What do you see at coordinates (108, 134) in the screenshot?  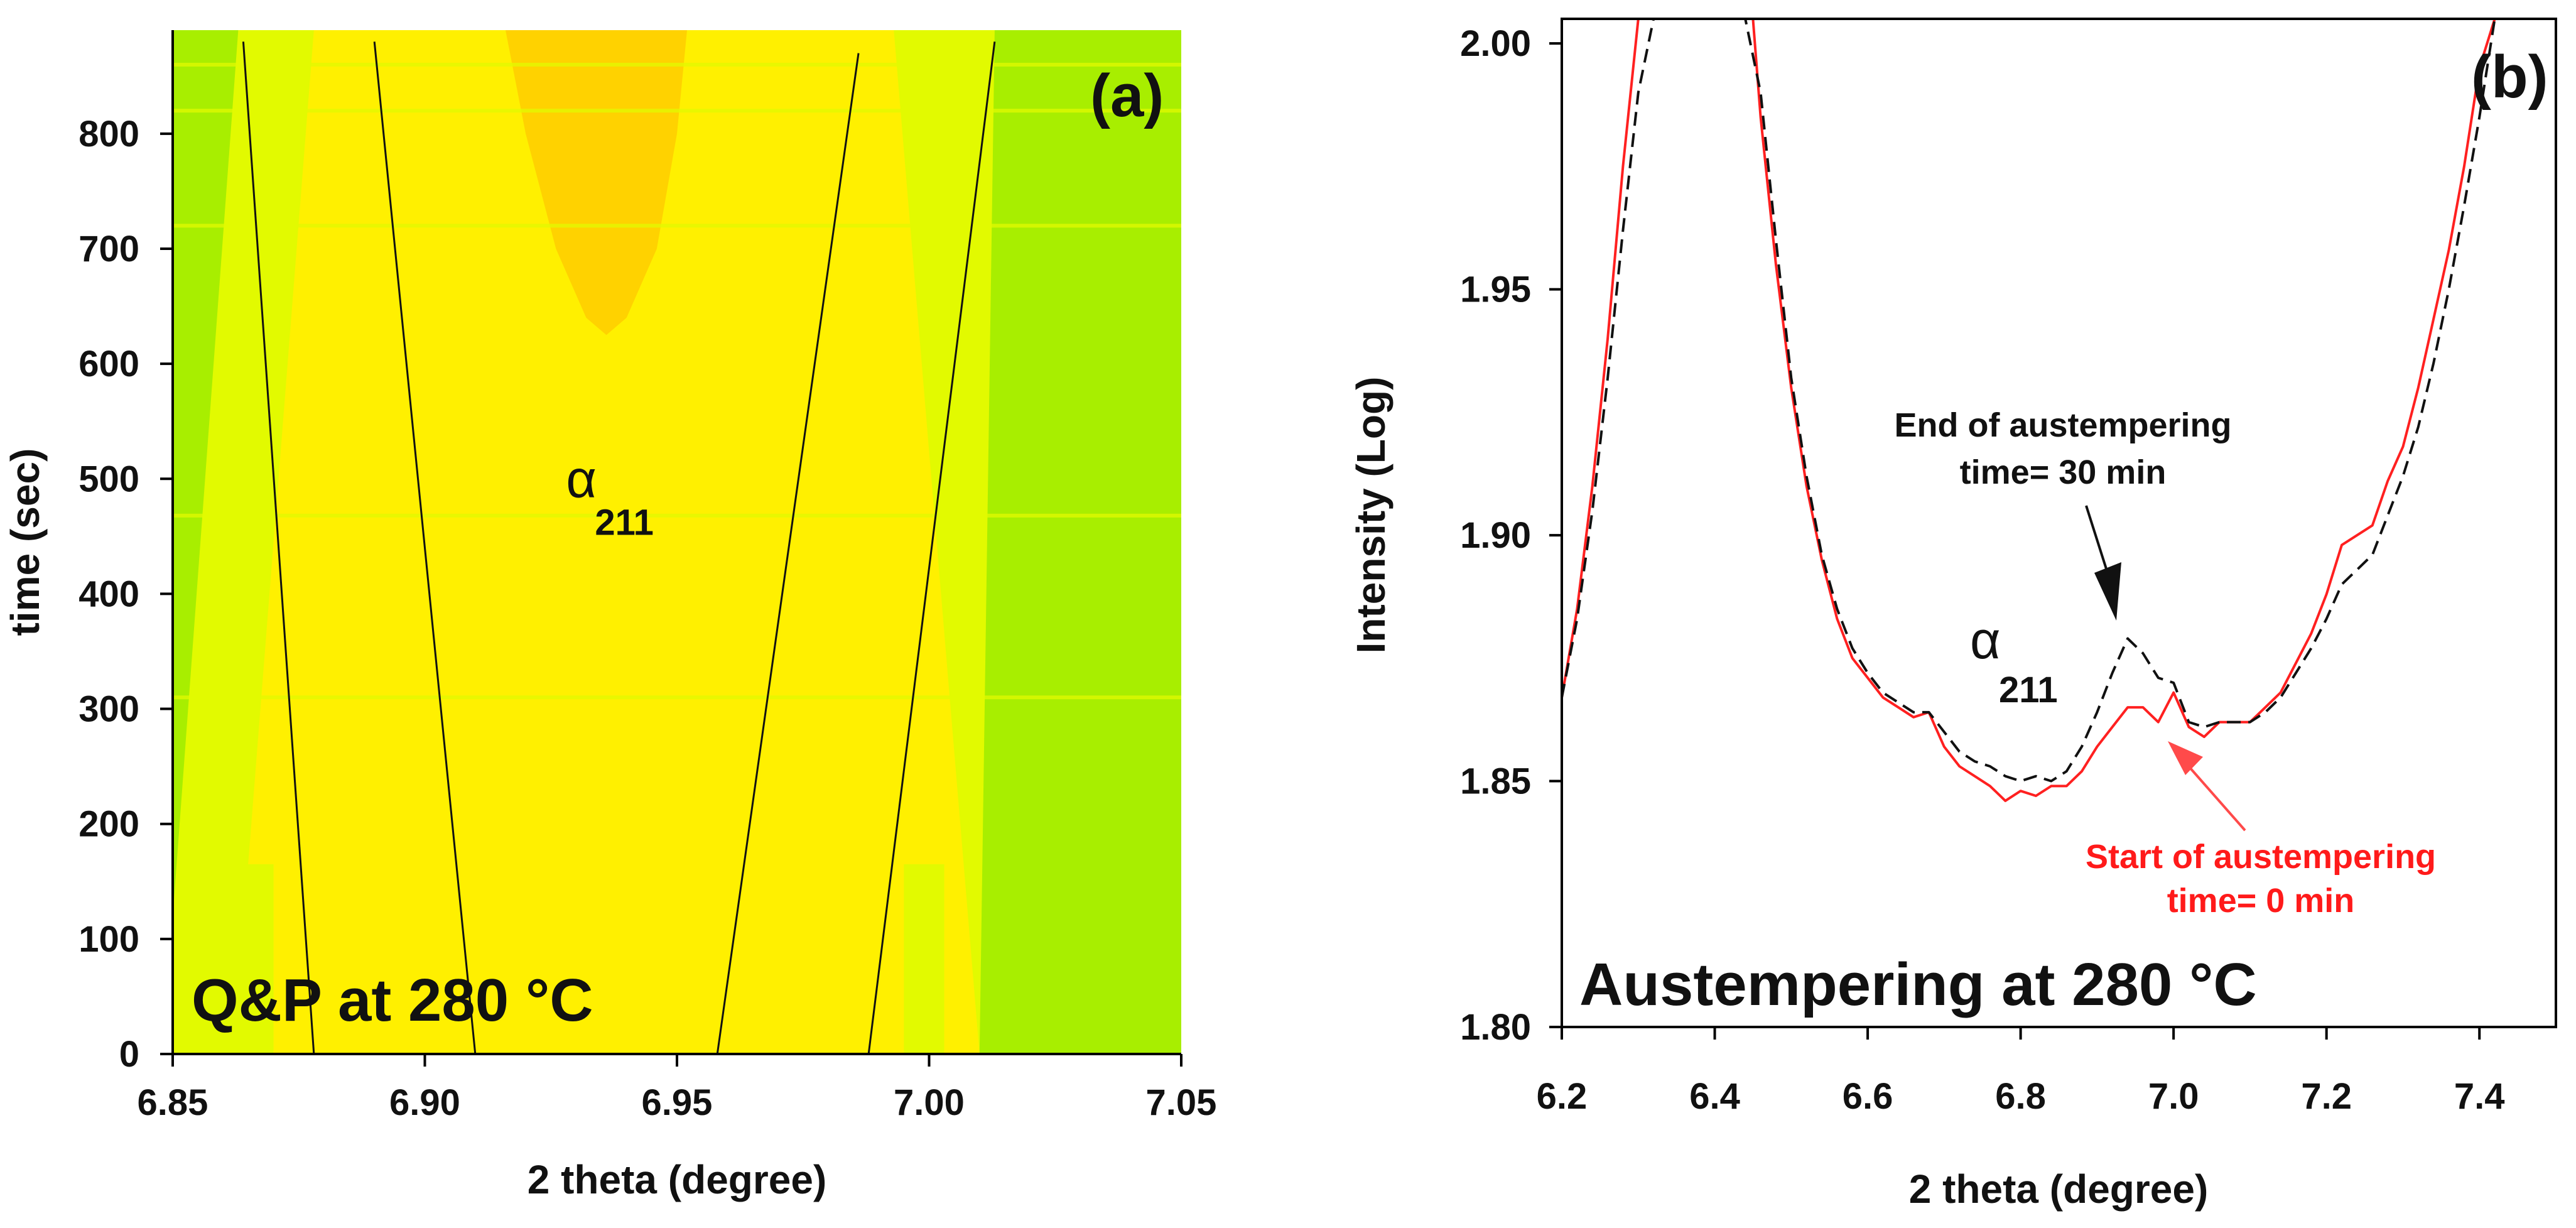 I see `y-tick-label-a: 800` at bounding box center [108, 134].